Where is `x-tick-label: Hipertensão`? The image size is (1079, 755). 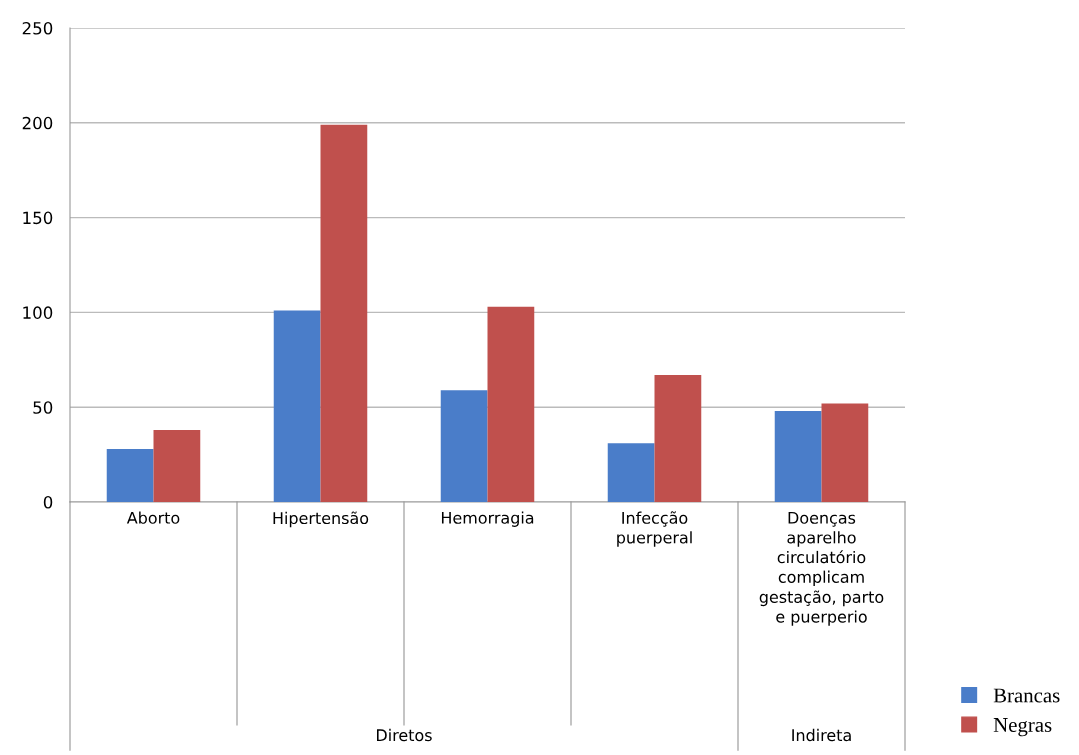
x-tick-label: Hipertensão is located at coordinates (321, 519).